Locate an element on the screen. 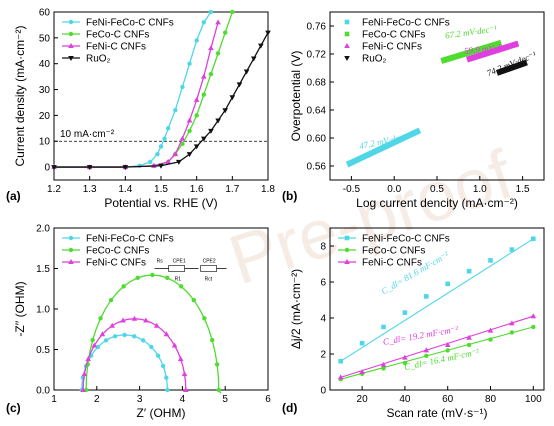 The image size is (554, 426). x-tick-label: 1.6 is located at coordinates (197, 189).